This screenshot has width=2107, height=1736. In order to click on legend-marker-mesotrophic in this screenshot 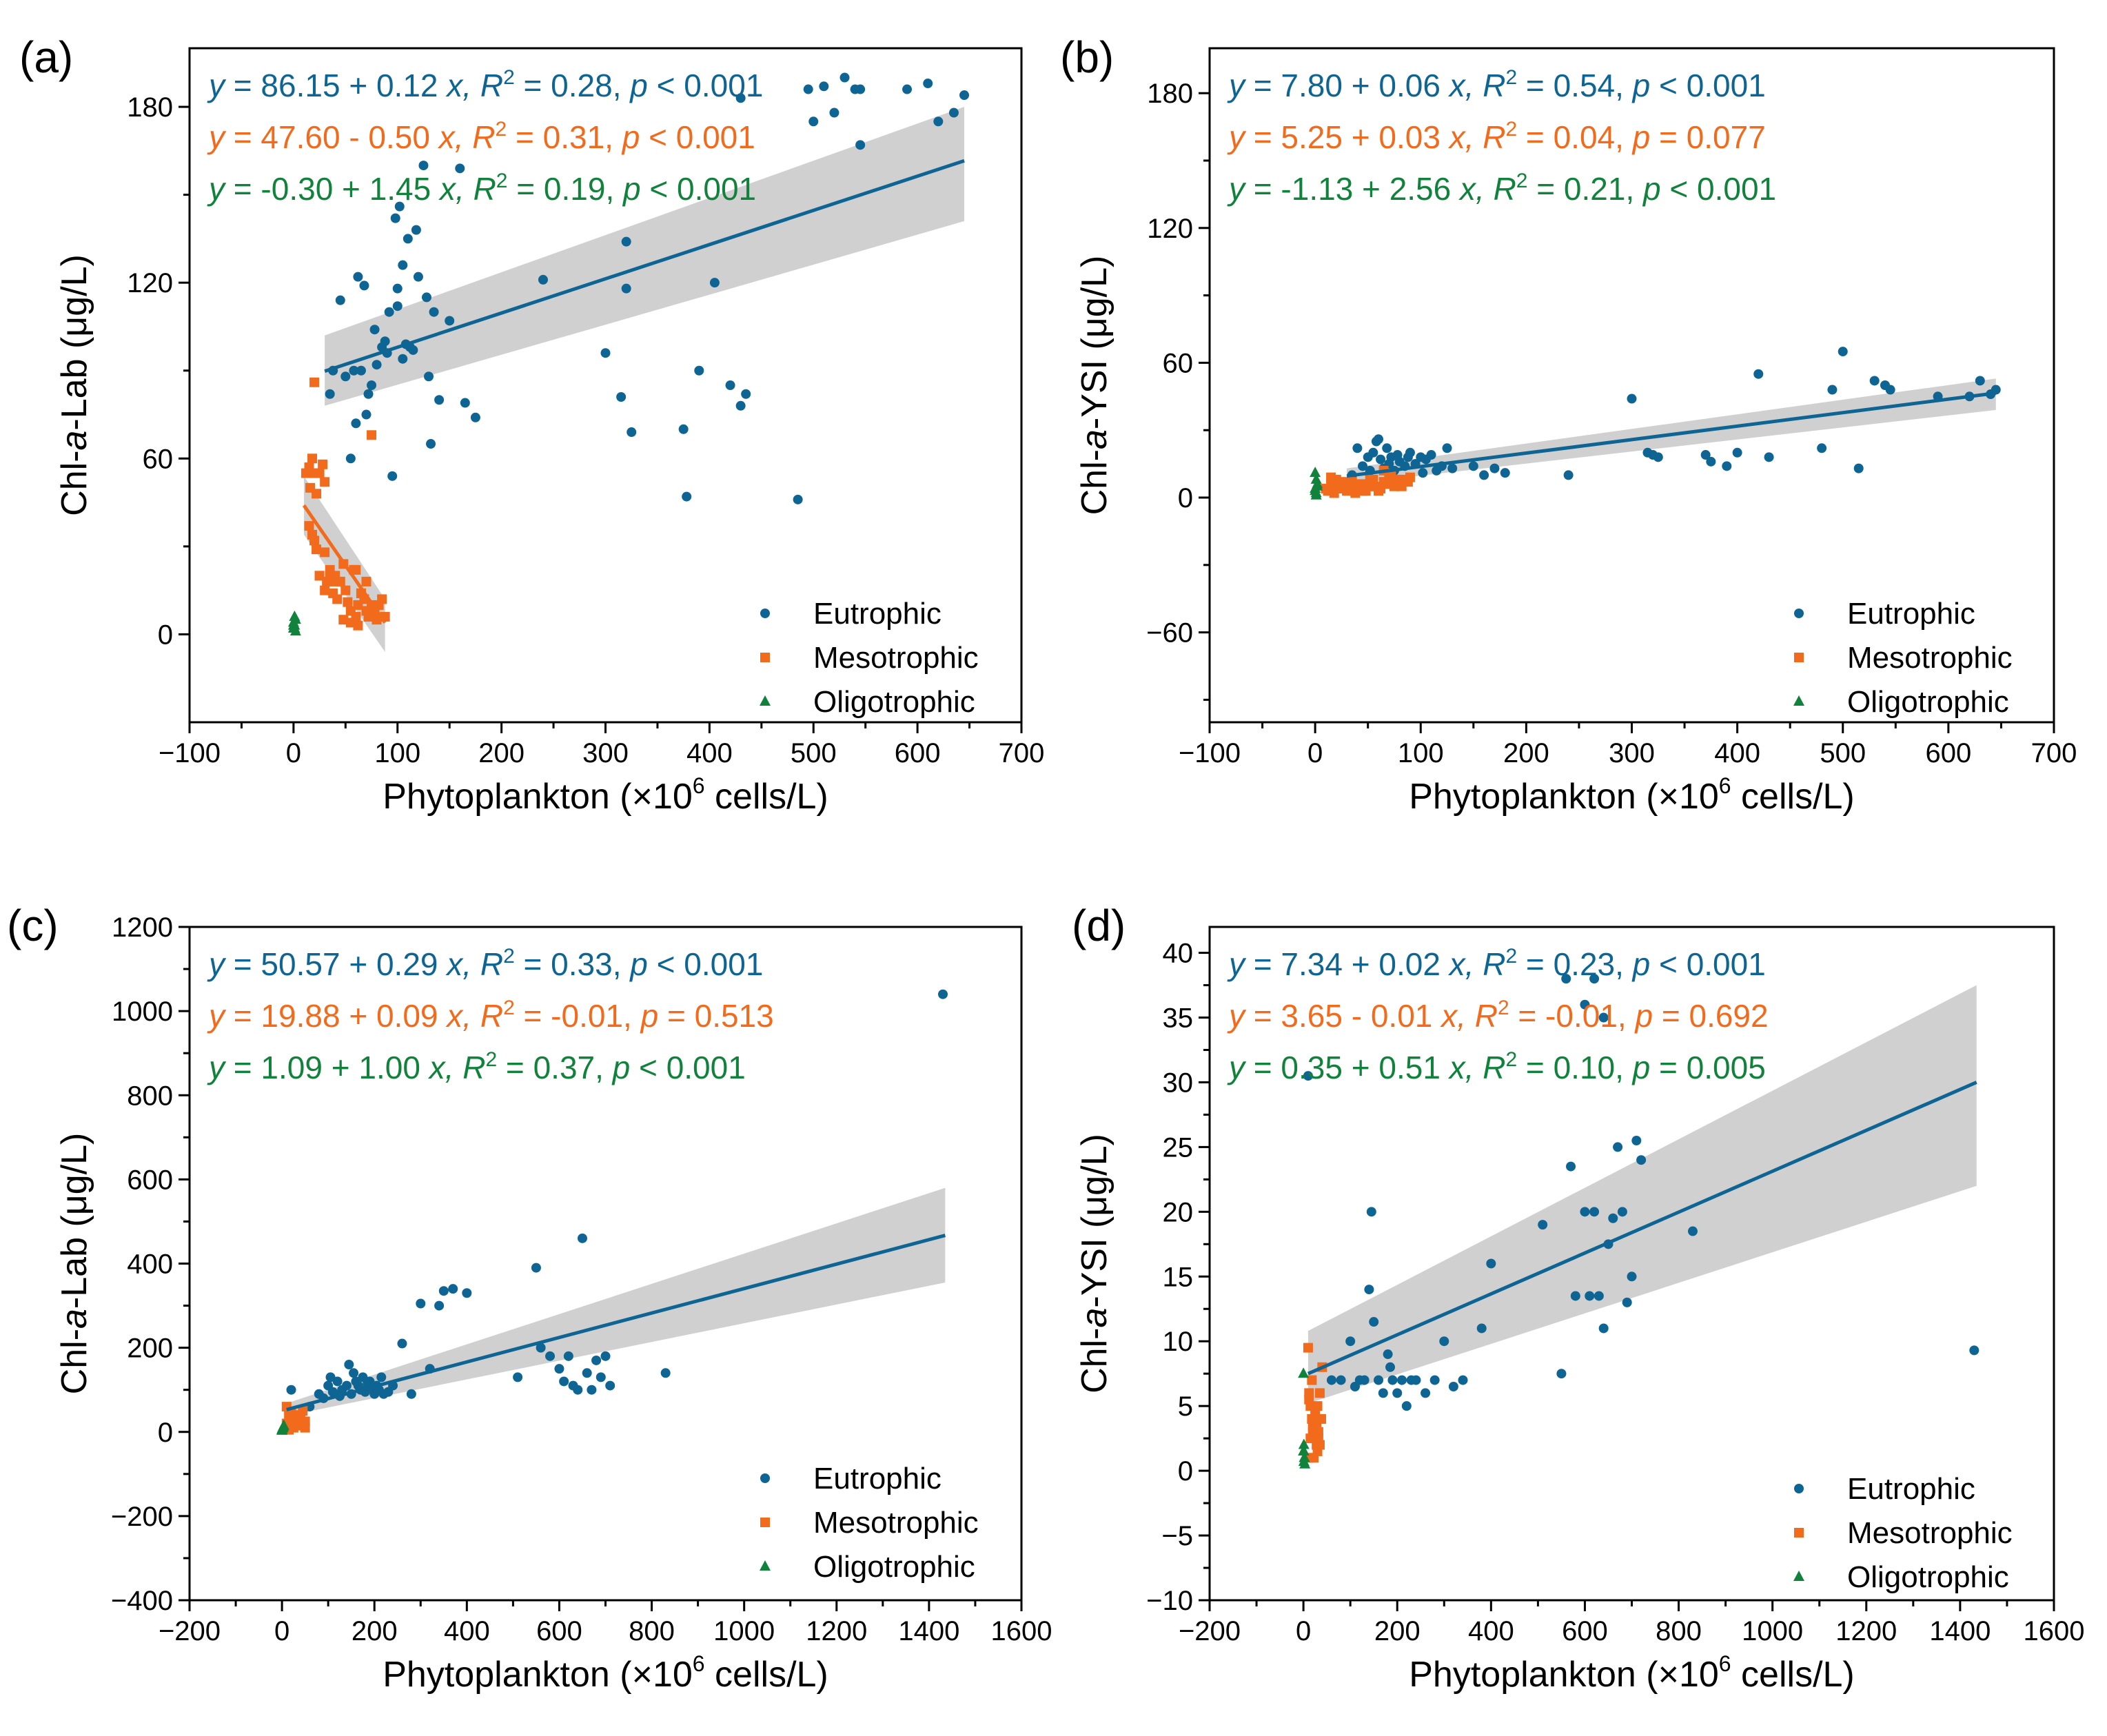, I will do `click(765, 1522)`.